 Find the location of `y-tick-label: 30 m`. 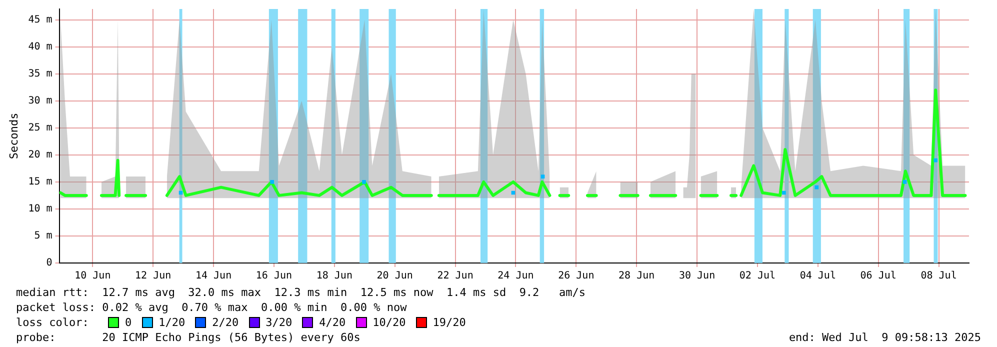

y-tick-label: 30 m is located at coordinates (40, 100).